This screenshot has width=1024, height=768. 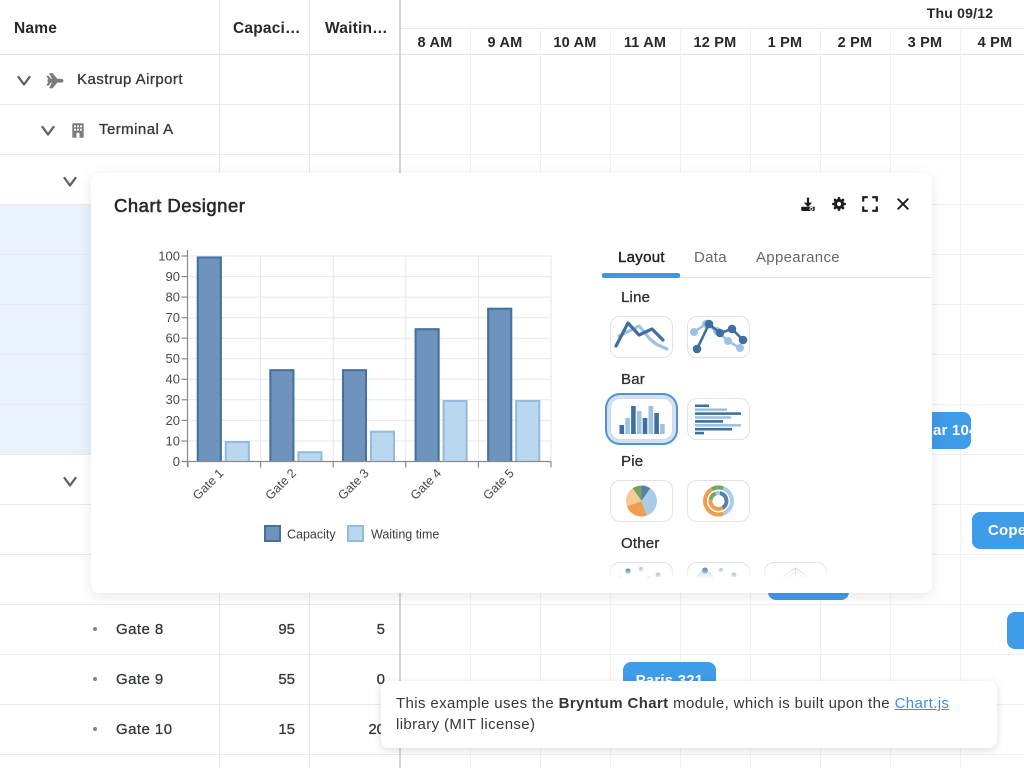 What do you see at coordinates (498, 484) in the screenshot?
I see `svg-text: Gate 5` at bounding box center [498, 484].